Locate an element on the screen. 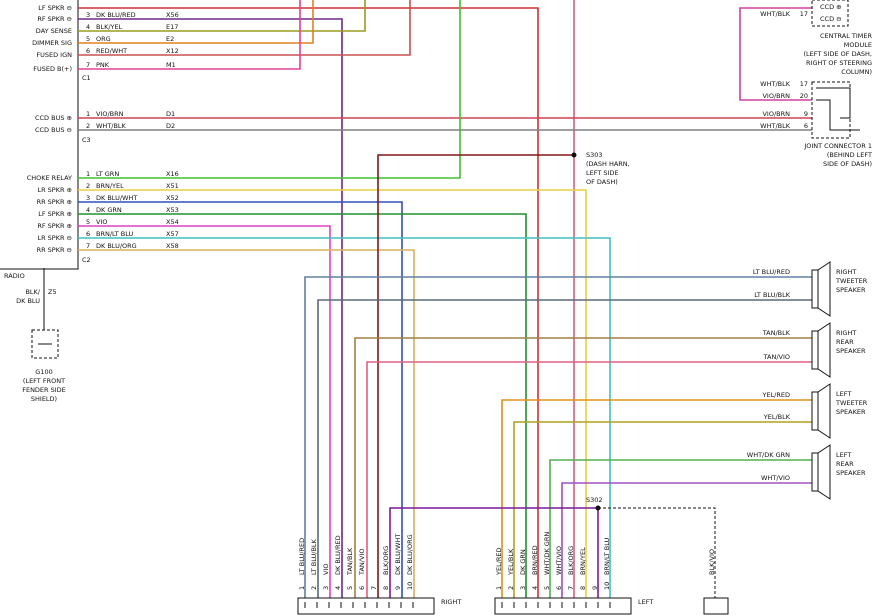 Image resolution: width=876 pixels, height=616 pixels. label: (BEHIND LEFT is located at coordinates (849, 155).